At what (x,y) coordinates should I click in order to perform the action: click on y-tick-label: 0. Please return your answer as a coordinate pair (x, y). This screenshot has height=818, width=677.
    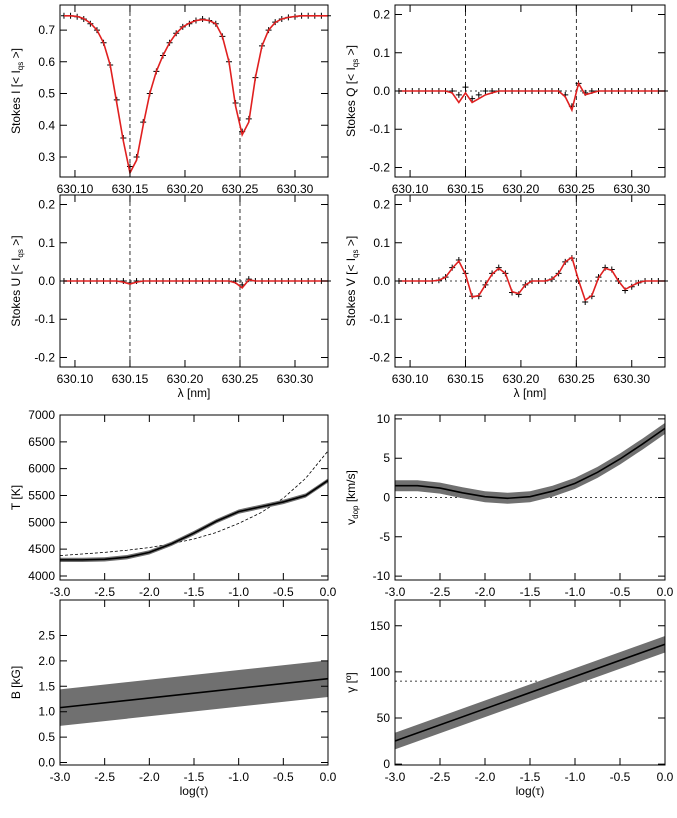
    Looking at the image, I should click on (386, 498).